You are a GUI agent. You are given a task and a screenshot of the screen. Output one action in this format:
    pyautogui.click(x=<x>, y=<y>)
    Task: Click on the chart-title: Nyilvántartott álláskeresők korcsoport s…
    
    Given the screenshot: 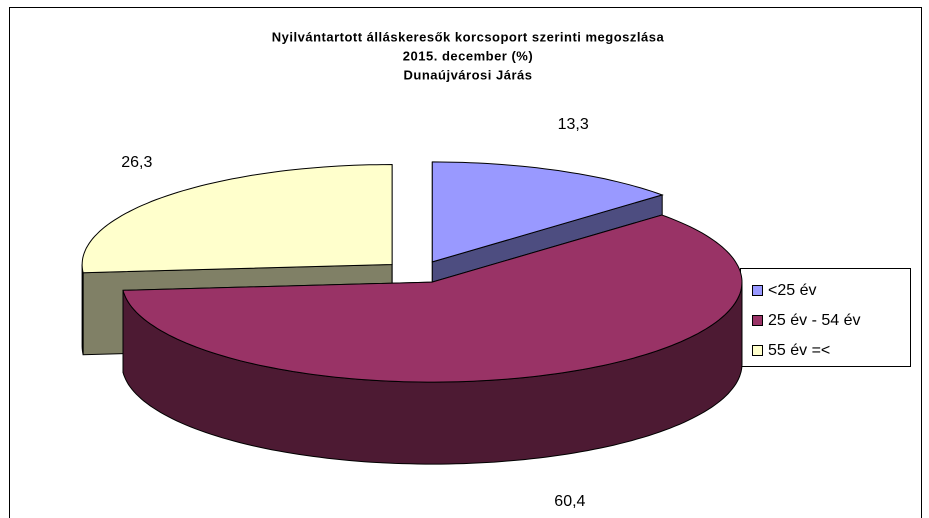 What is the action you would take?
    pyautogui.click(x=468, y=36)
    